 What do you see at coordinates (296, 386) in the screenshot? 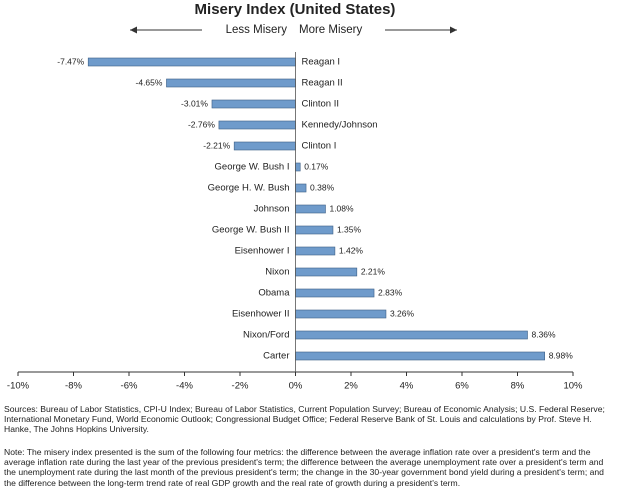
I see `x-tick-label: 0%` at bounding box center [296, 386].